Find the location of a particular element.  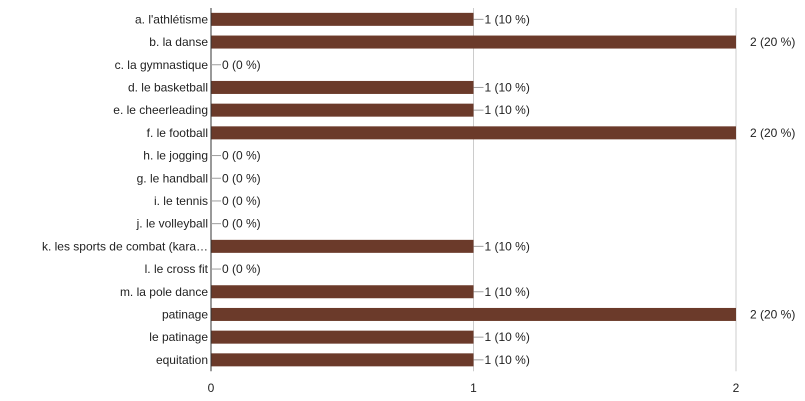

category-label: j. le volleyball is located at coordinates (172, 224).